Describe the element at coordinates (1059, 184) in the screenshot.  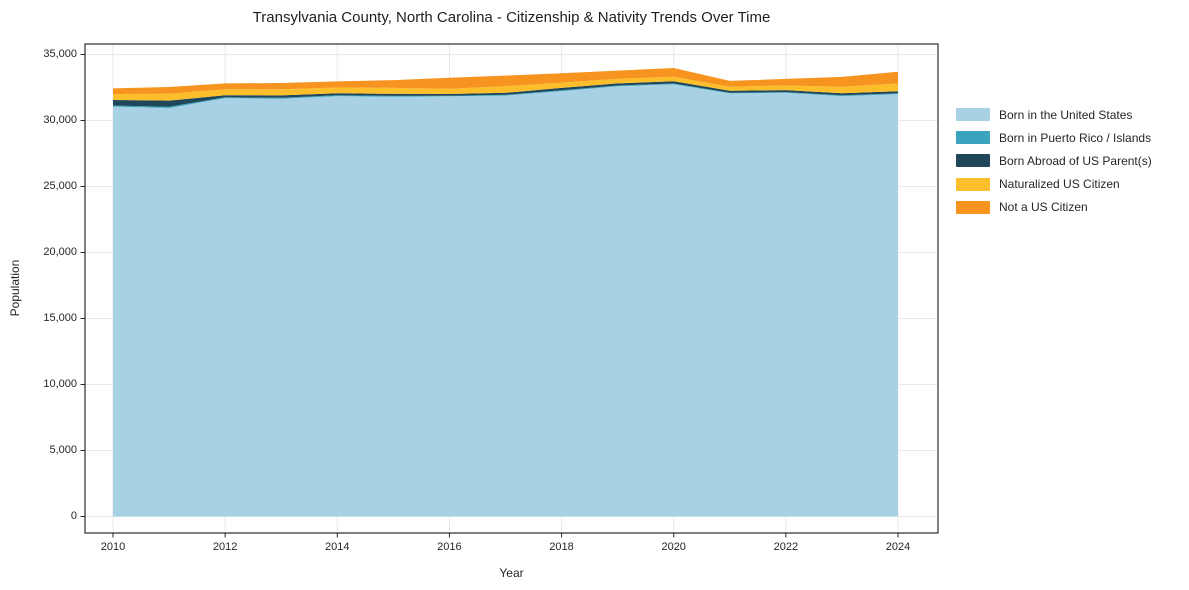
I see `legend-label: Naturalized US Citizen` at that location.